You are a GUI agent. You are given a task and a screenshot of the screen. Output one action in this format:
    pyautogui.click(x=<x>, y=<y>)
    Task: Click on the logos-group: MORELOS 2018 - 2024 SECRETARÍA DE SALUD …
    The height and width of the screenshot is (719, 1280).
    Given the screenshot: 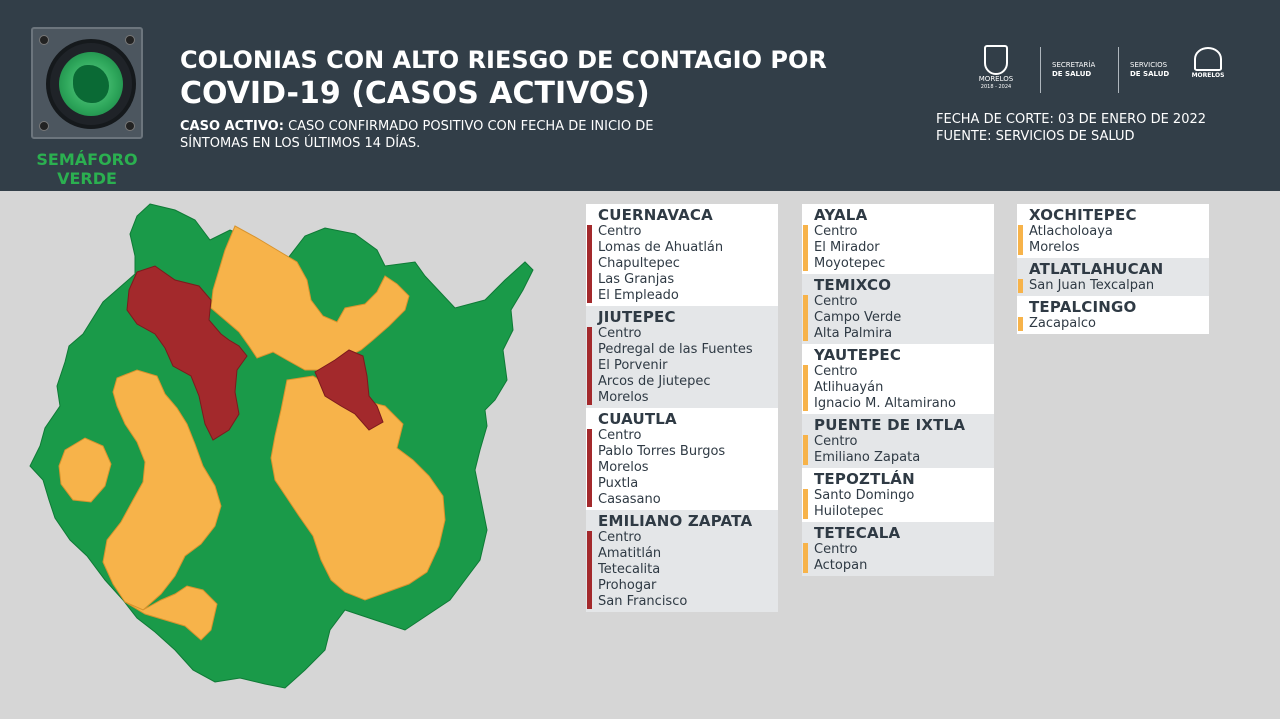 What is the action you would take?
    pyautogui.click(x=1102, y=70)
    